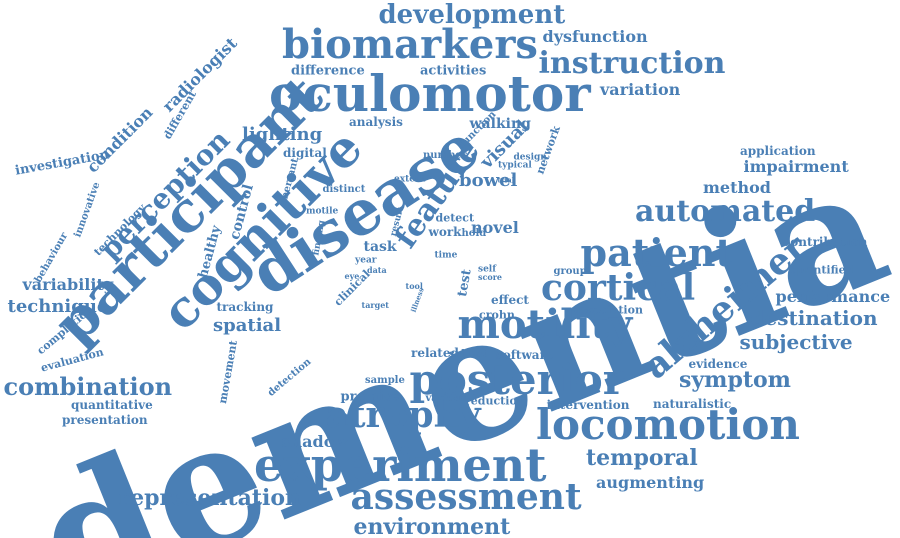 The height and width of the screenshot is (538, 900). Describe the element at coordinates (588, 405) in the screenshot. I see `cloud-word-intervention: intervention` at that location.